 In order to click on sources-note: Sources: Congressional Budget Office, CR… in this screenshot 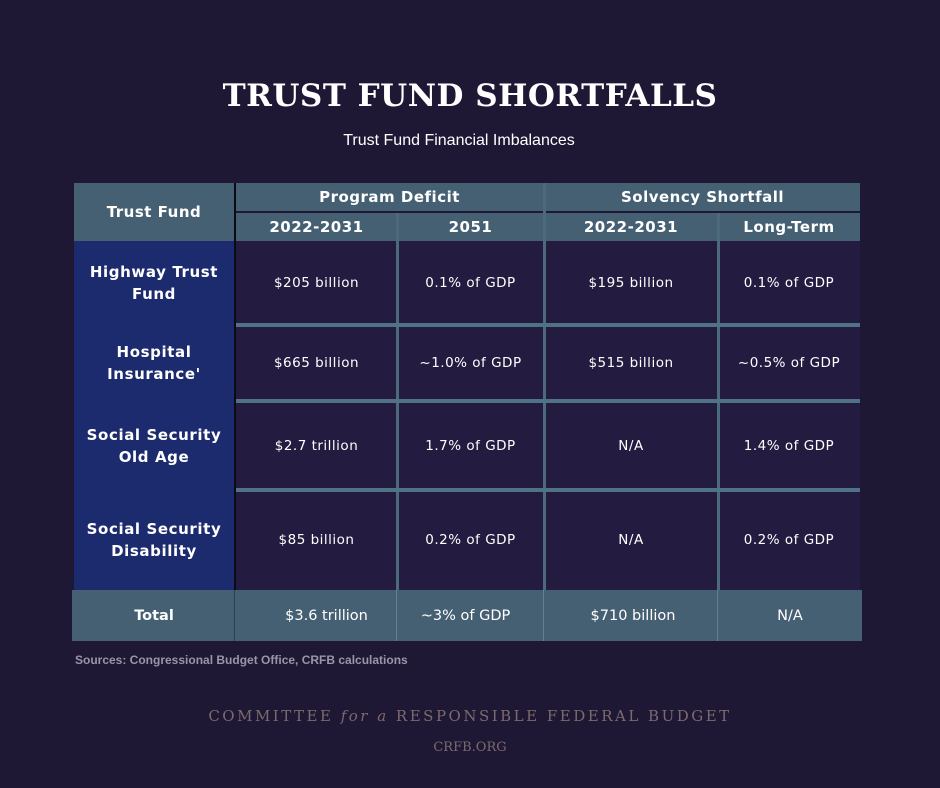, I will do `click(241, 660)`.